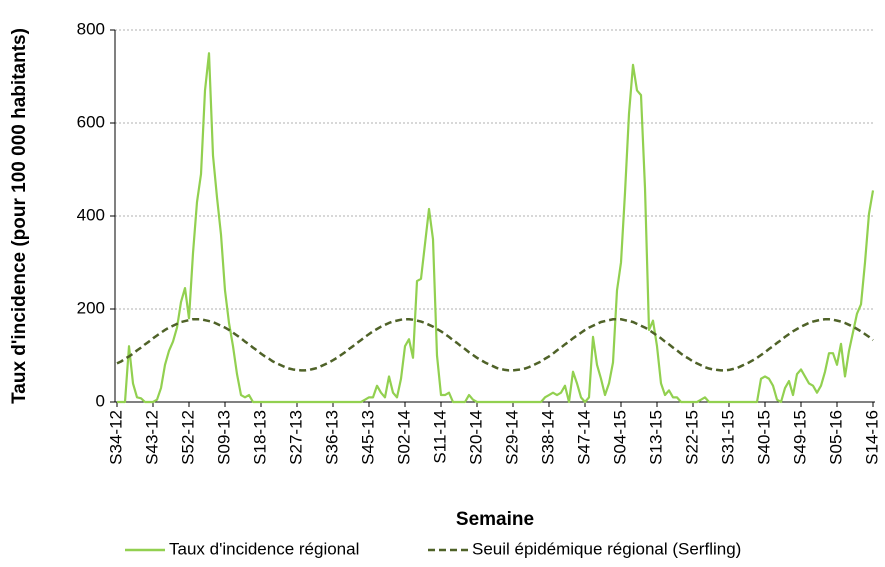 The width and height of the screenshot is (885, 567). I want to click on legend-label: Taux d'incidence régional, so click(264, 548).